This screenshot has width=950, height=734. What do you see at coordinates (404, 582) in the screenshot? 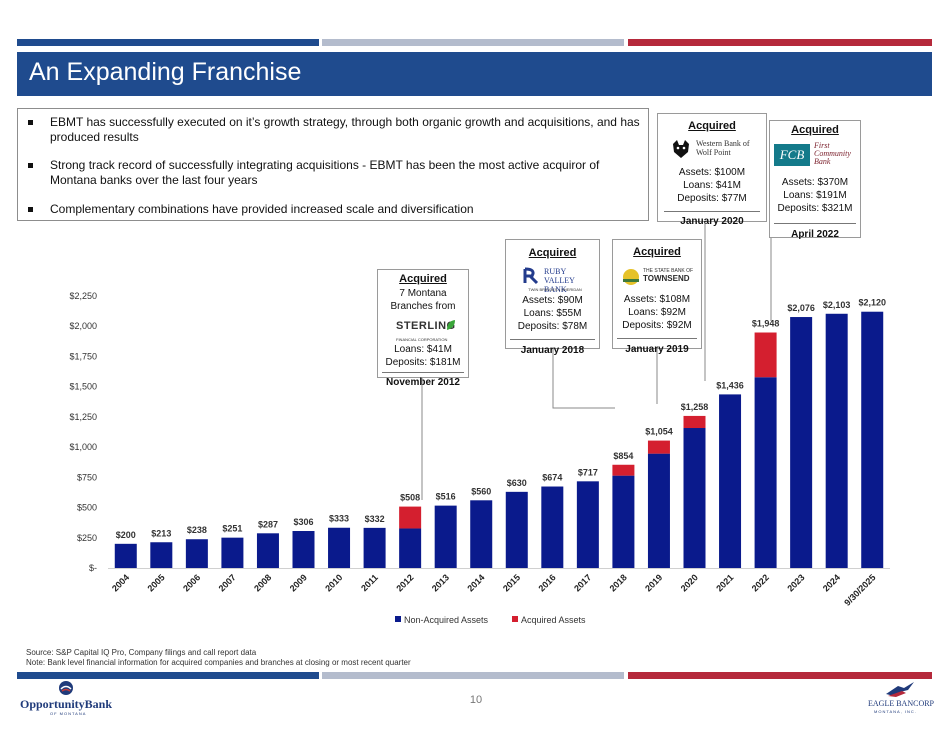
I see `x-tick-label: 2012` at bounding box center [404, 582].